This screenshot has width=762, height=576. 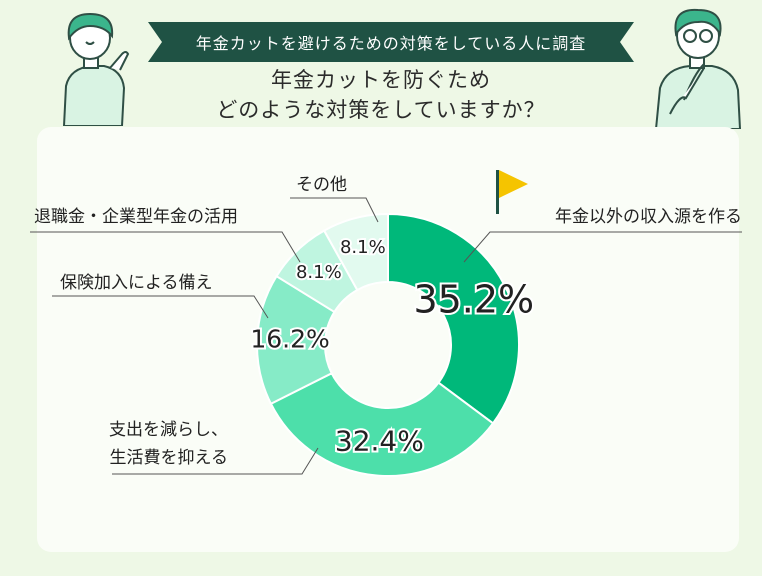 What do you see at coordinates (379, 441) in the screenshot?
I see `data-label: 32.4%` at bounding box center [379, 441].